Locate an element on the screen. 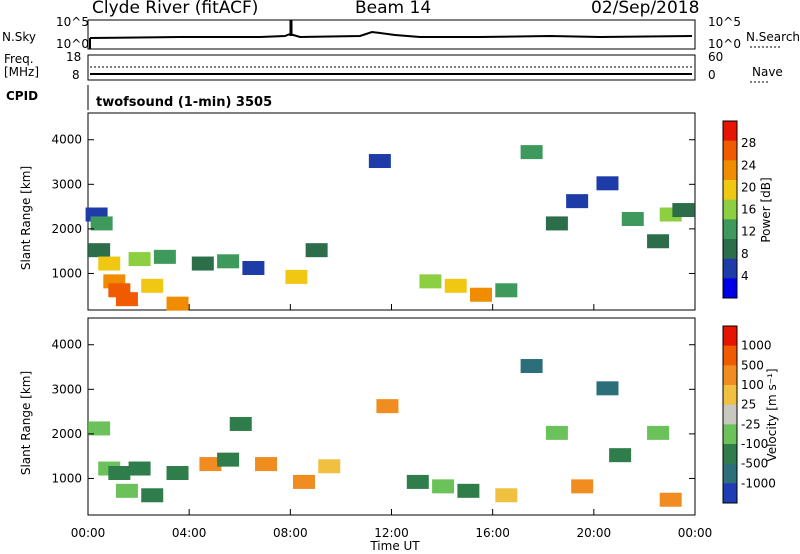 The width and height of the screenshot is (800, 554). xtick-label: 16:00 is located at coordinates (492, 533).